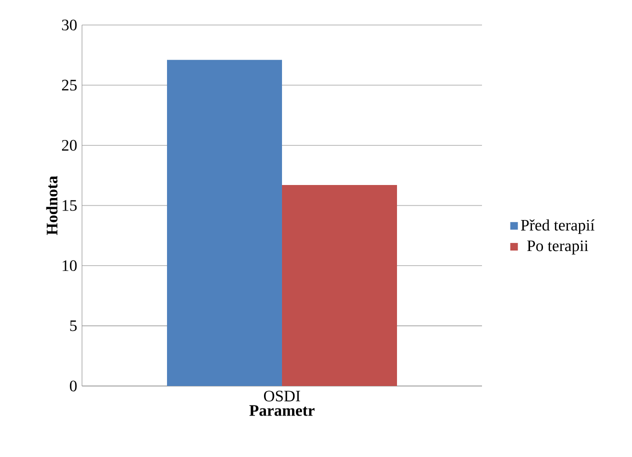 The height and width of the screenshot is (457, 632). Describe the element at coordinates (69, 25) in the screenshot. I see `y-tick-label: 30` at that location.